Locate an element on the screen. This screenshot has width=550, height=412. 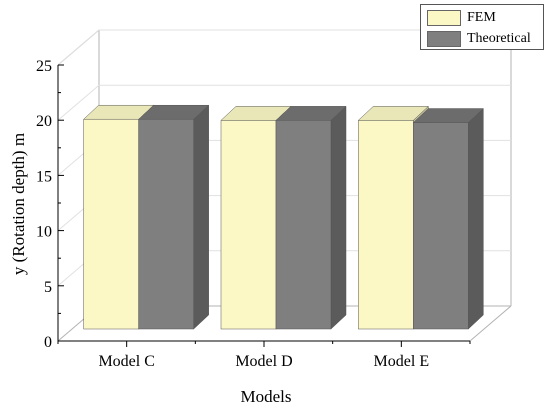
legend: FEM Theoretical is located at coordinates (482, 27).